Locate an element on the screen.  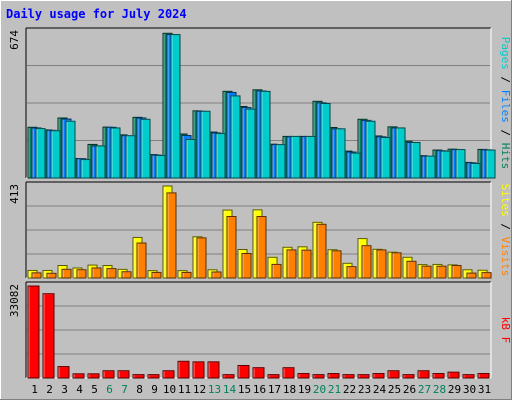
x-tick-label: 26 is located at coordinates (409, 389).